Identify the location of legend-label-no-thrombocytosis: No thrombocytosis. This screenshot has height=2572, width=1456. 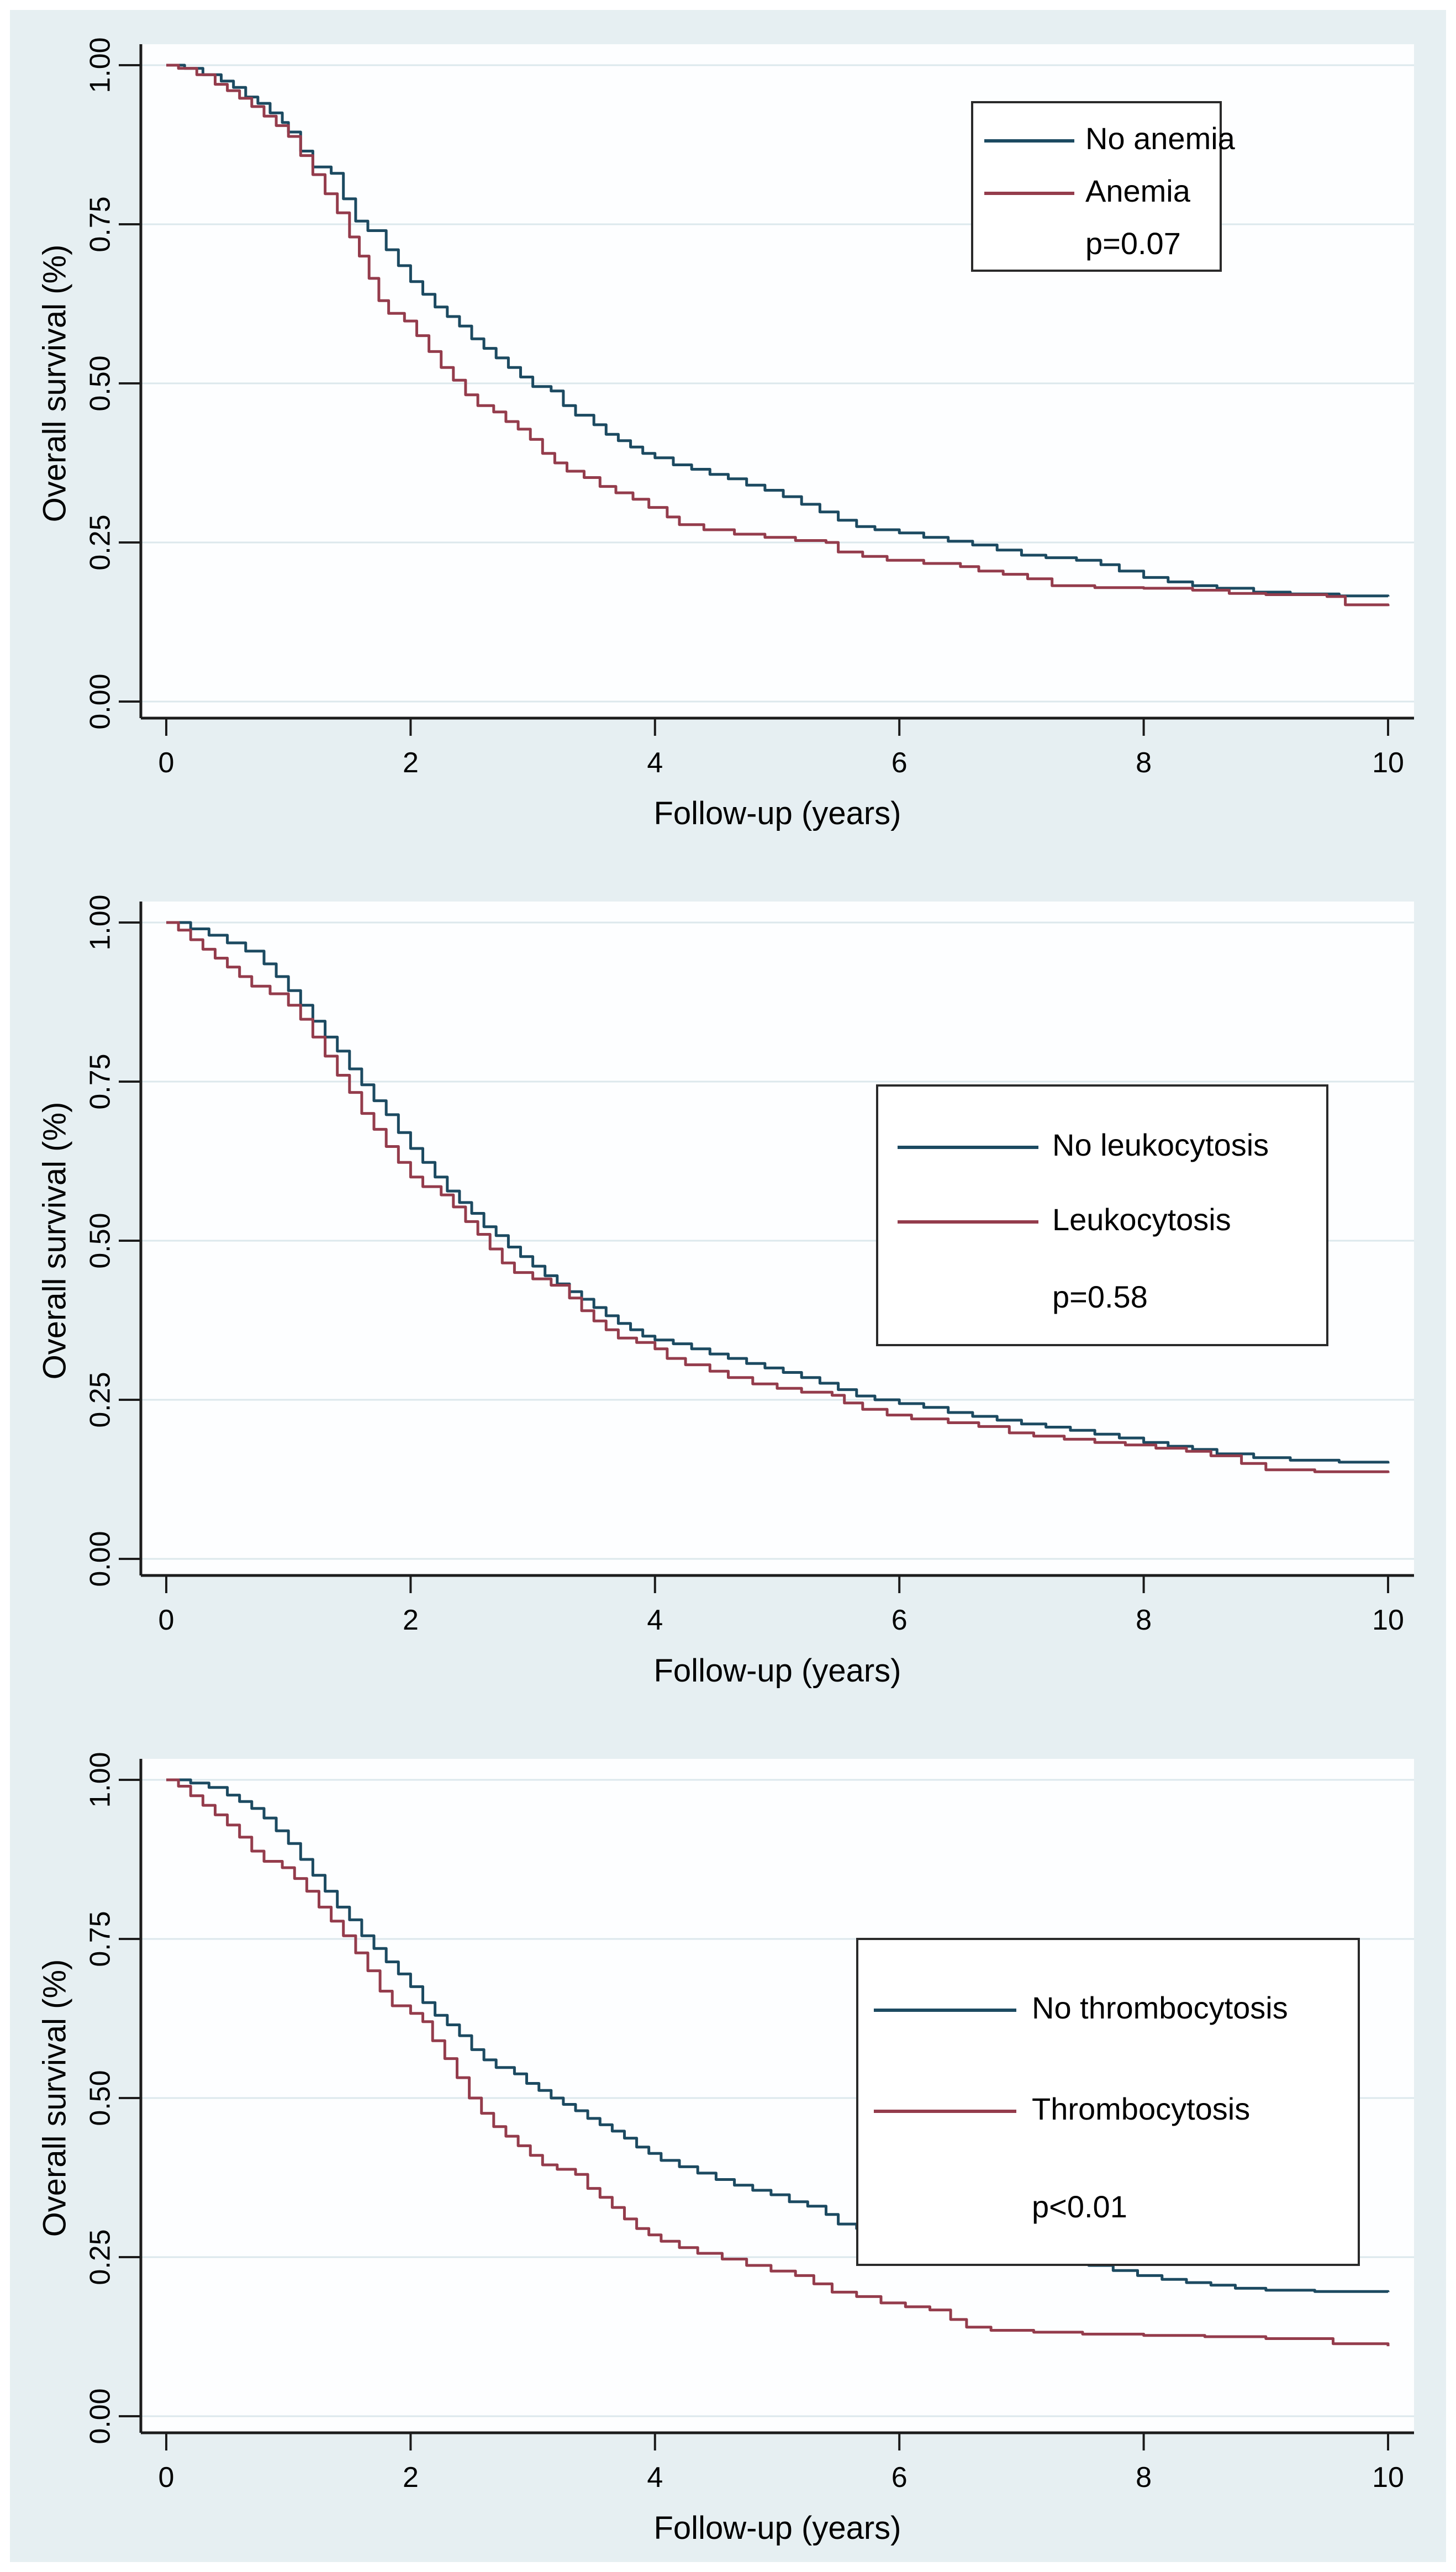
(1160, 2007).